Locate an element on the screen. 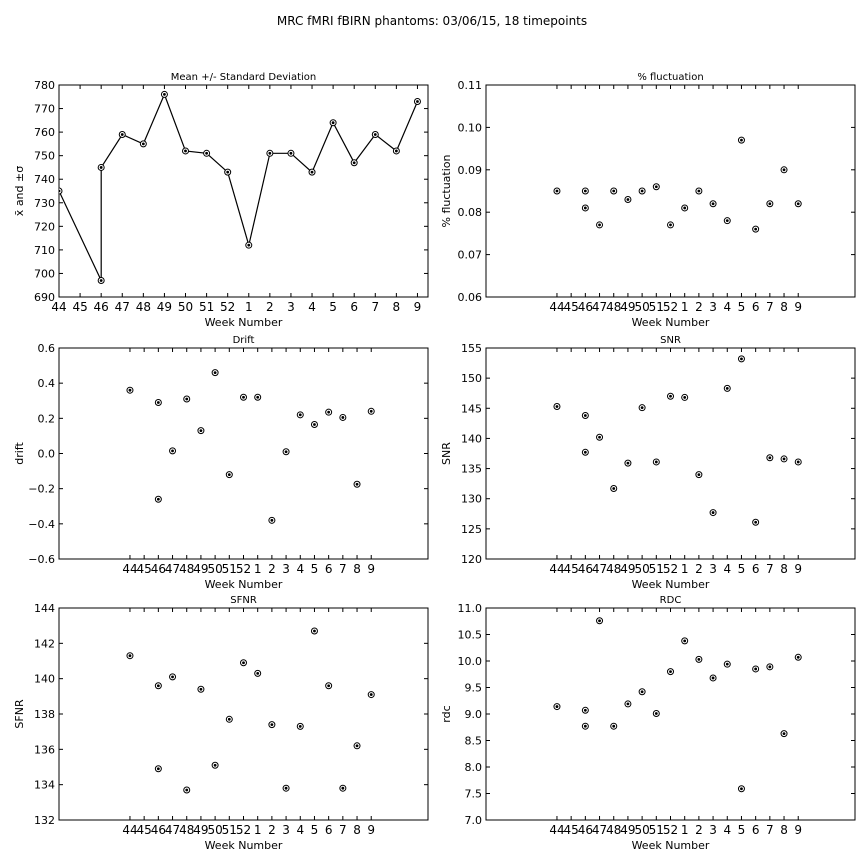 Image resolution: width=864 pixels, height=864 pixels. x-tick-label: 52 is located at coordinates (670, 569).